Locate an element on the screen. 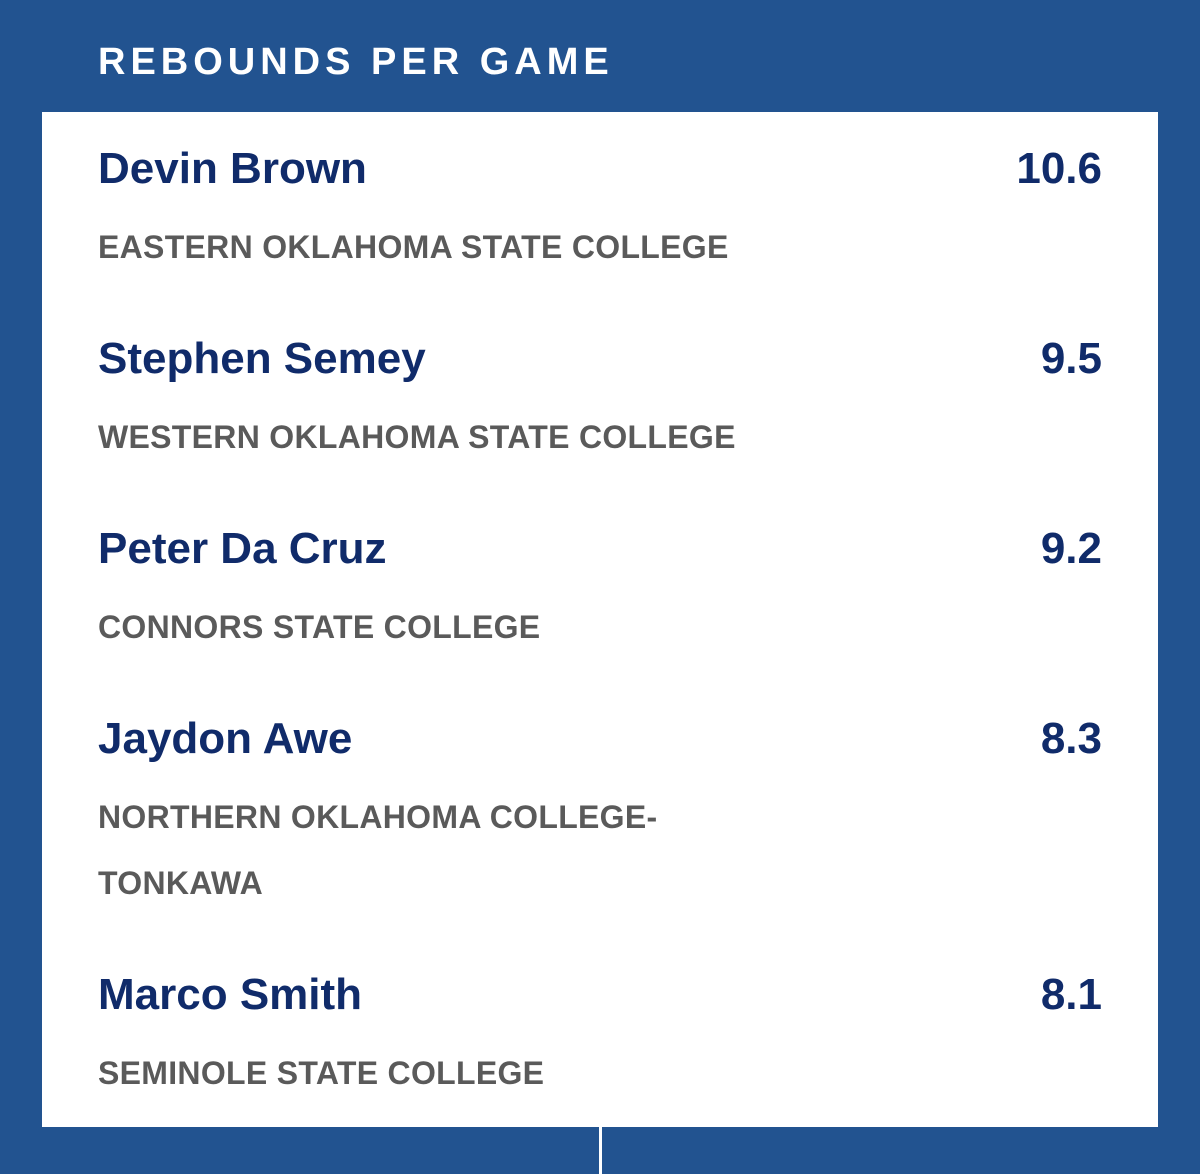  school-name: CONNORS STATE COLLEGE is located at coordinates (319, 627).